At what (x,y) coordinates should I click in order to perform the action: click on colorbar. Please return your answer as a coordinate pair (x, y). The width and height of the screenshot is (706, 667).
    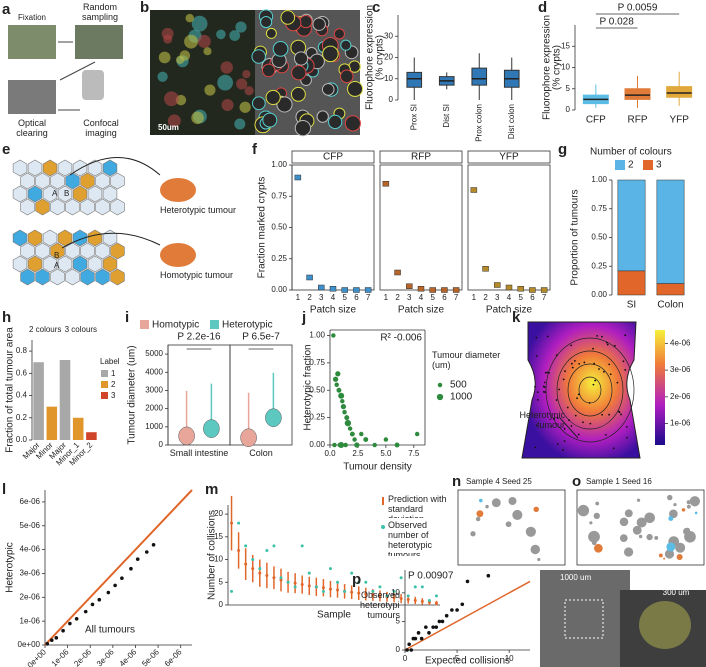
    Looking at the image, I should click on (660, 387).